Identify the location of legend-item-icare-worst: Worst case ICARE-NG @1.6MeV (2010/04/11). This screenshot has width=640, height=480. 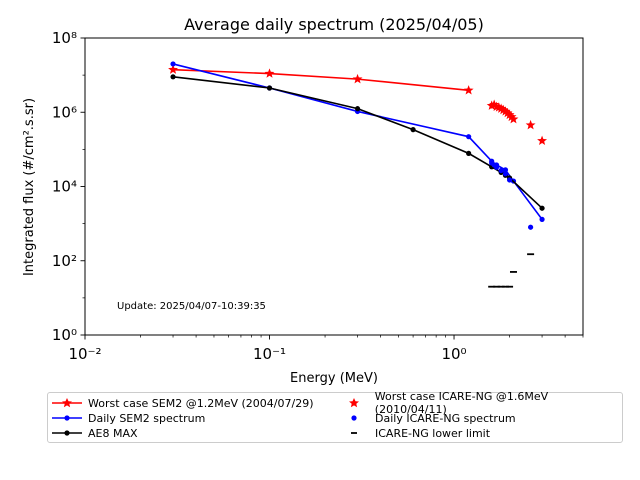
(480, 403).